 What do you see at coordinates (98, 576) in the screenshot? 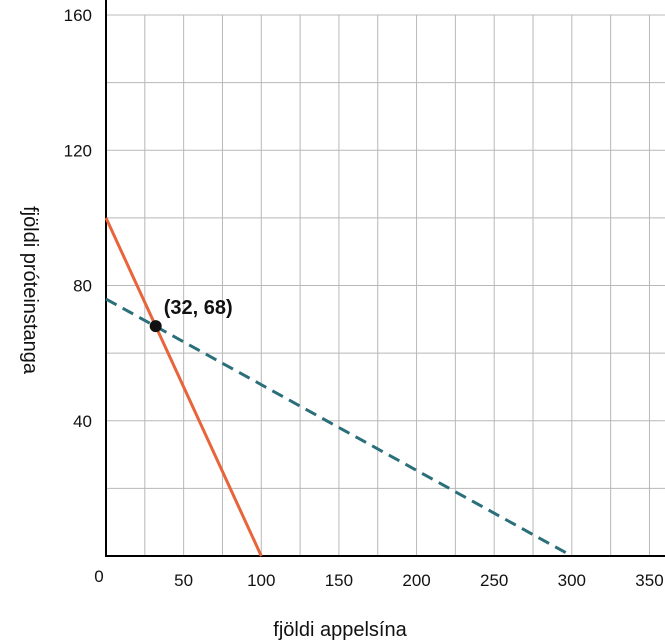
I see `origin-label: 0` at bounding box center [98, 576].